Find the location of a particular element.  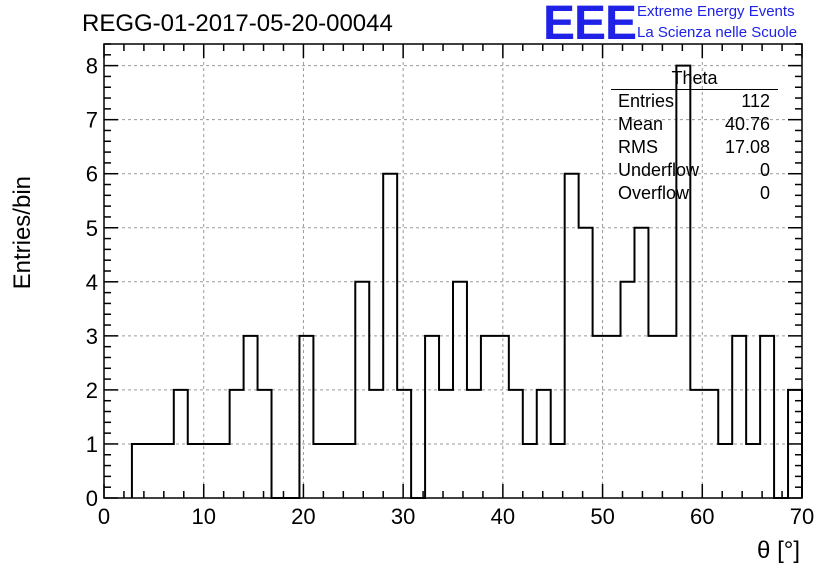

x-tick-label: 40 is located at coordinates (503, 516).